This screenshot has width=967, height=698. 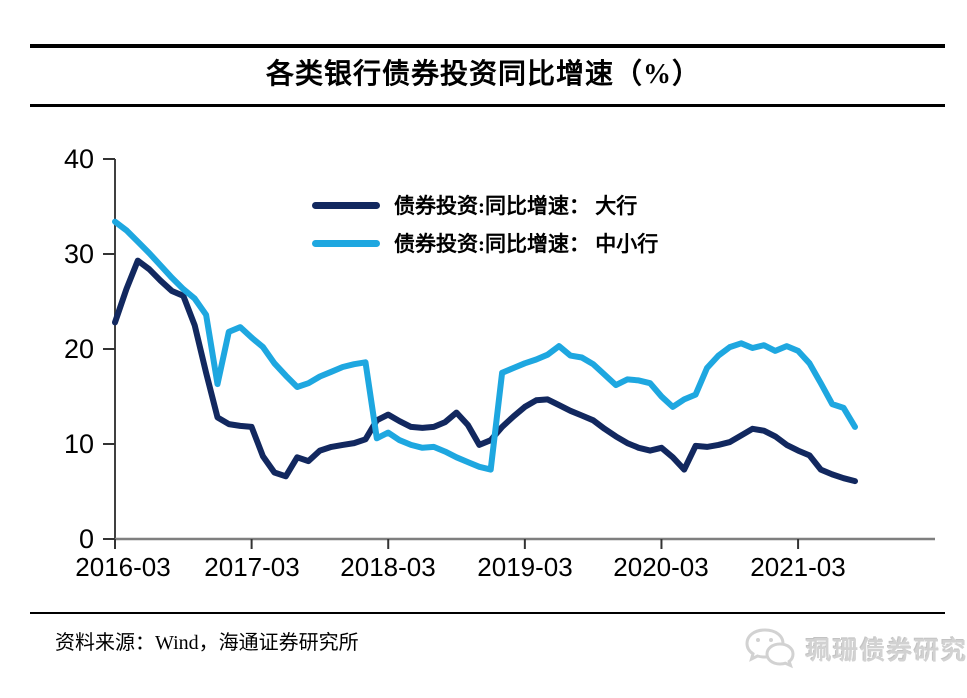 I want to click on footer-rule, so click(x=487, y=613).